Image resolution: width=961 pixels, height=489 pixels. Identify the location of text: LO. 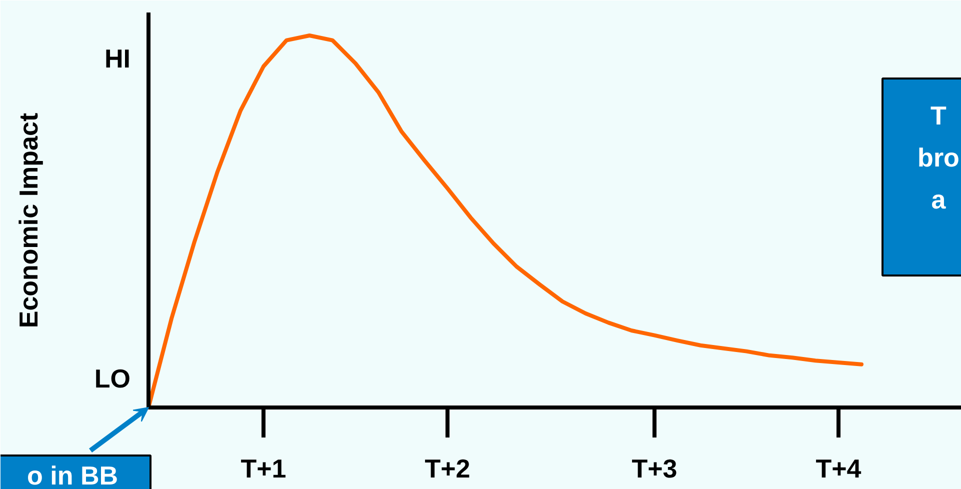
(112, 379).